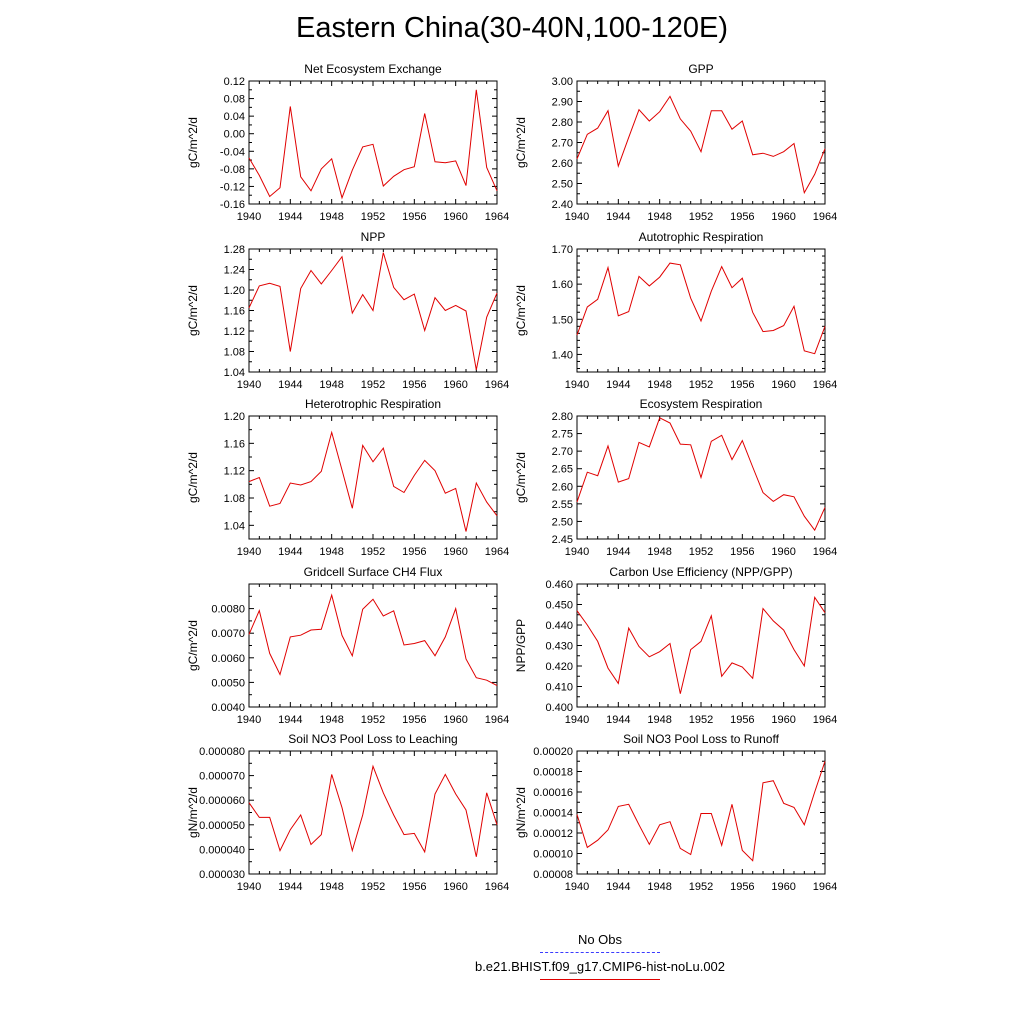  Describe the element at coordinates (700, 572) in the screenshot. I see `chart-title: Carbon Use Efficiency (NPP/GPP)` at that location.